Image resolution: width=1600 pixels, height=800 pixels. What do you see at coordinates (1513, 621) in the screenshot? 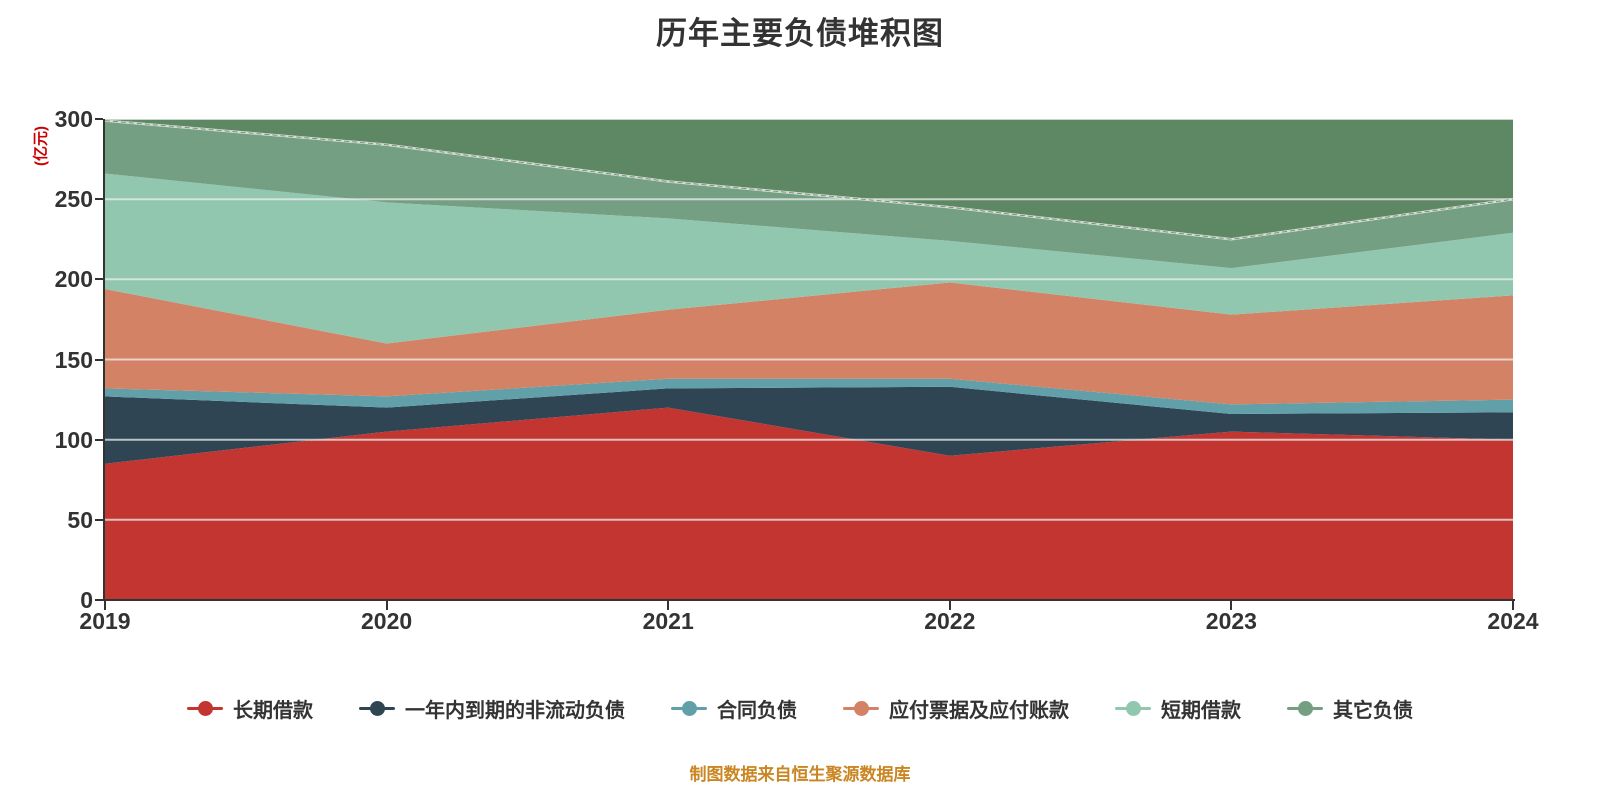
I see `x-tick-label-2024: 2024` at bounding box center [1513, 621].